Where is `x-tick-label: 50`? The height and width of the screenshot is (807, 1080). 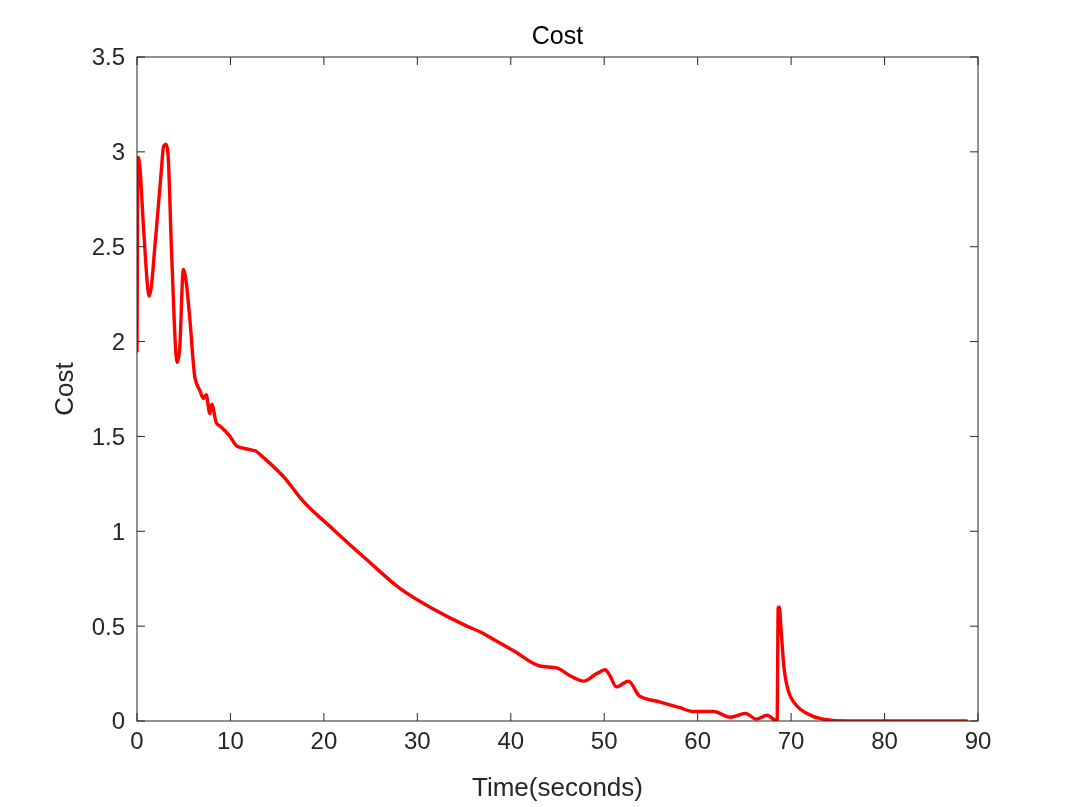 x-tick-label: 50 is located at coordinates (604, 740).